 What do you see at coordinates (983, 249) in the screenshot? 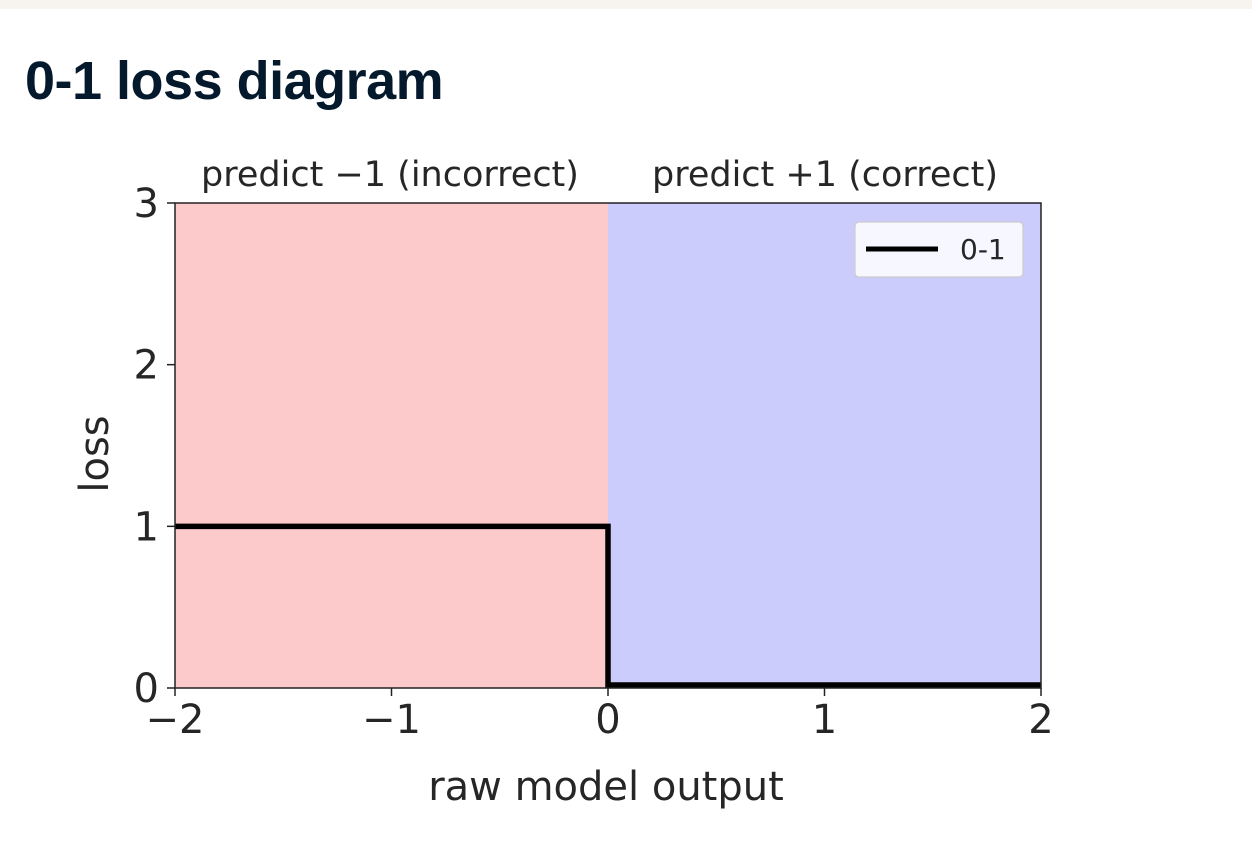
I see `legend-label: 0-1` at bounding box center [983, 249].